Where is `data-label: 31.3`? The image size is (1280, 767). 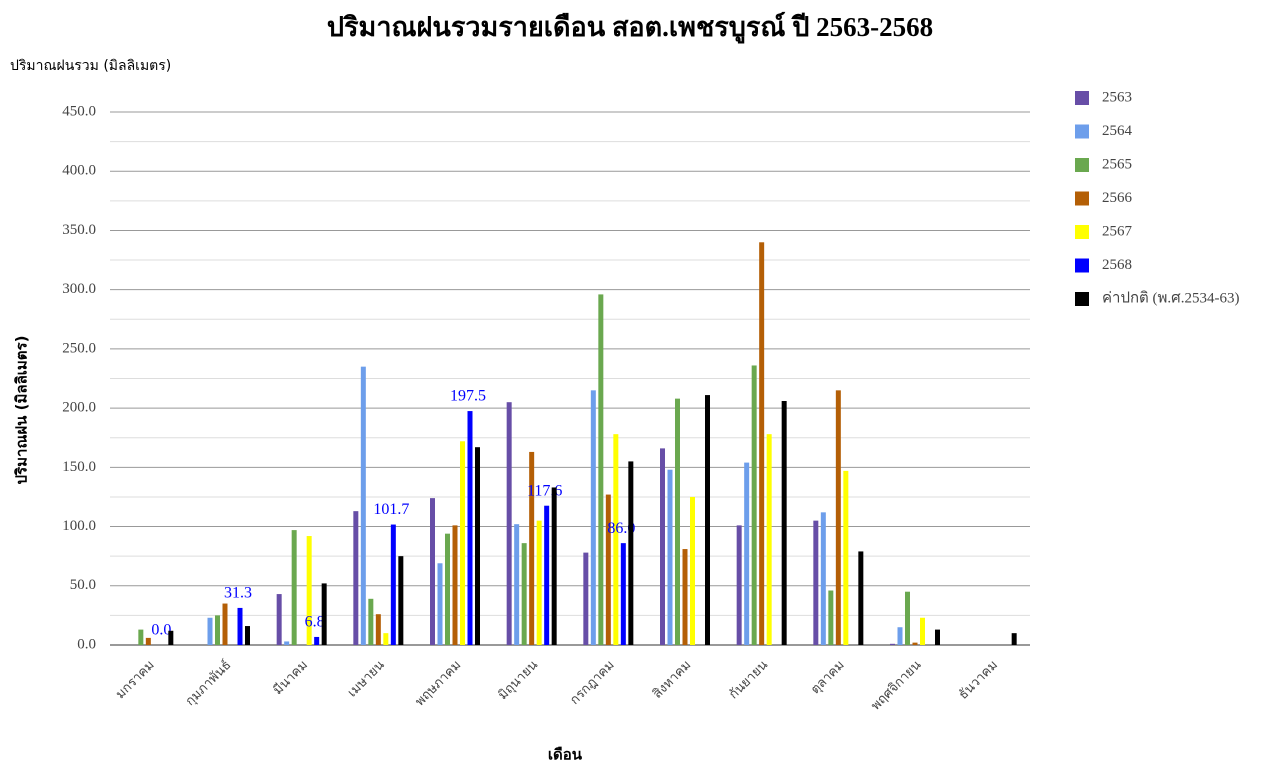
data-label: 31.3 is located at coordinates (238, 593).